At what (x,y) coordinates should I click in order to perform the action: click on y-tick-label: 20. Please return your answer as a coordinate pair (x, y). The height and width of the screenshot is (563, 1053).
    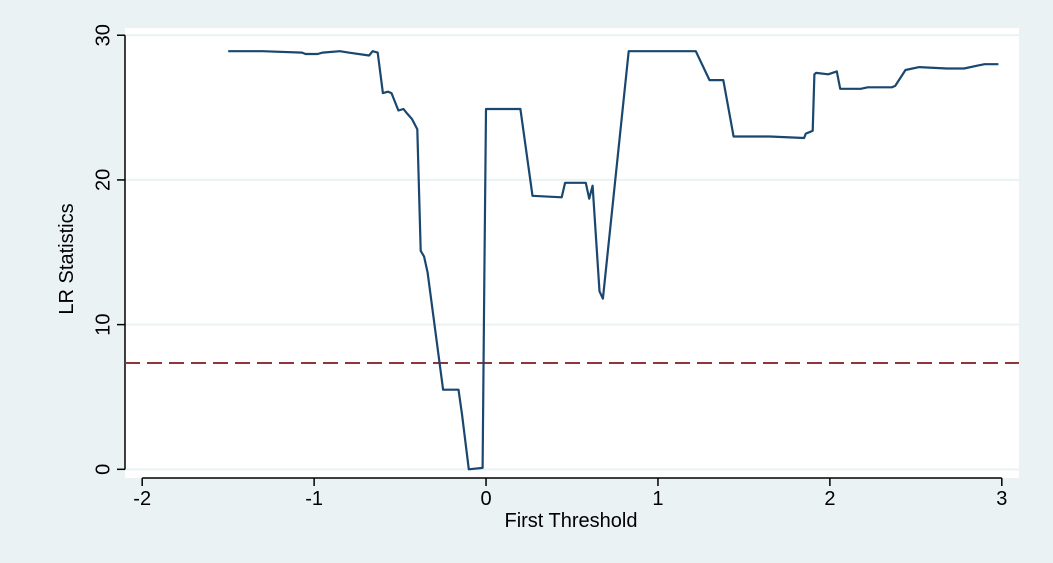
    Looking at the image, I should click on (103, 180).